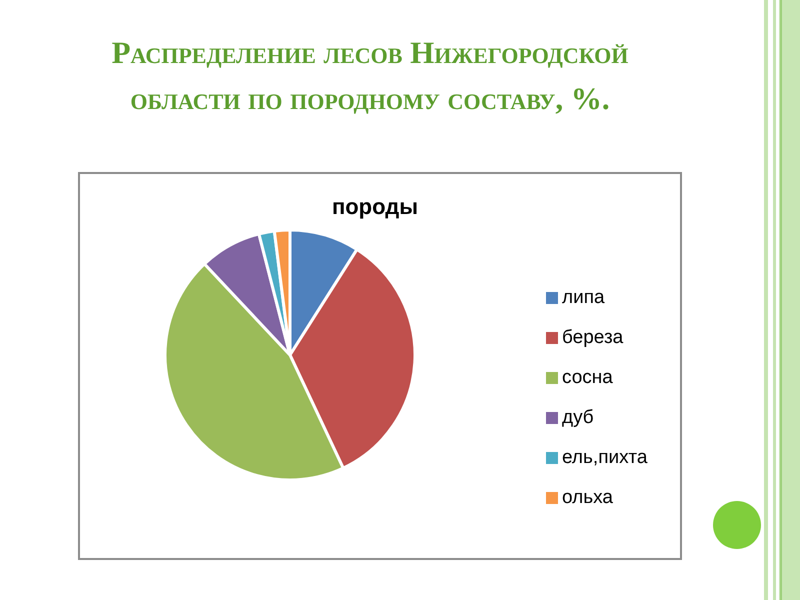 The height and width of the screenshot is (600, 800). Describe the element at coordinates (583, 297) in the screenshot. I see `legend-label: липа` at that location.